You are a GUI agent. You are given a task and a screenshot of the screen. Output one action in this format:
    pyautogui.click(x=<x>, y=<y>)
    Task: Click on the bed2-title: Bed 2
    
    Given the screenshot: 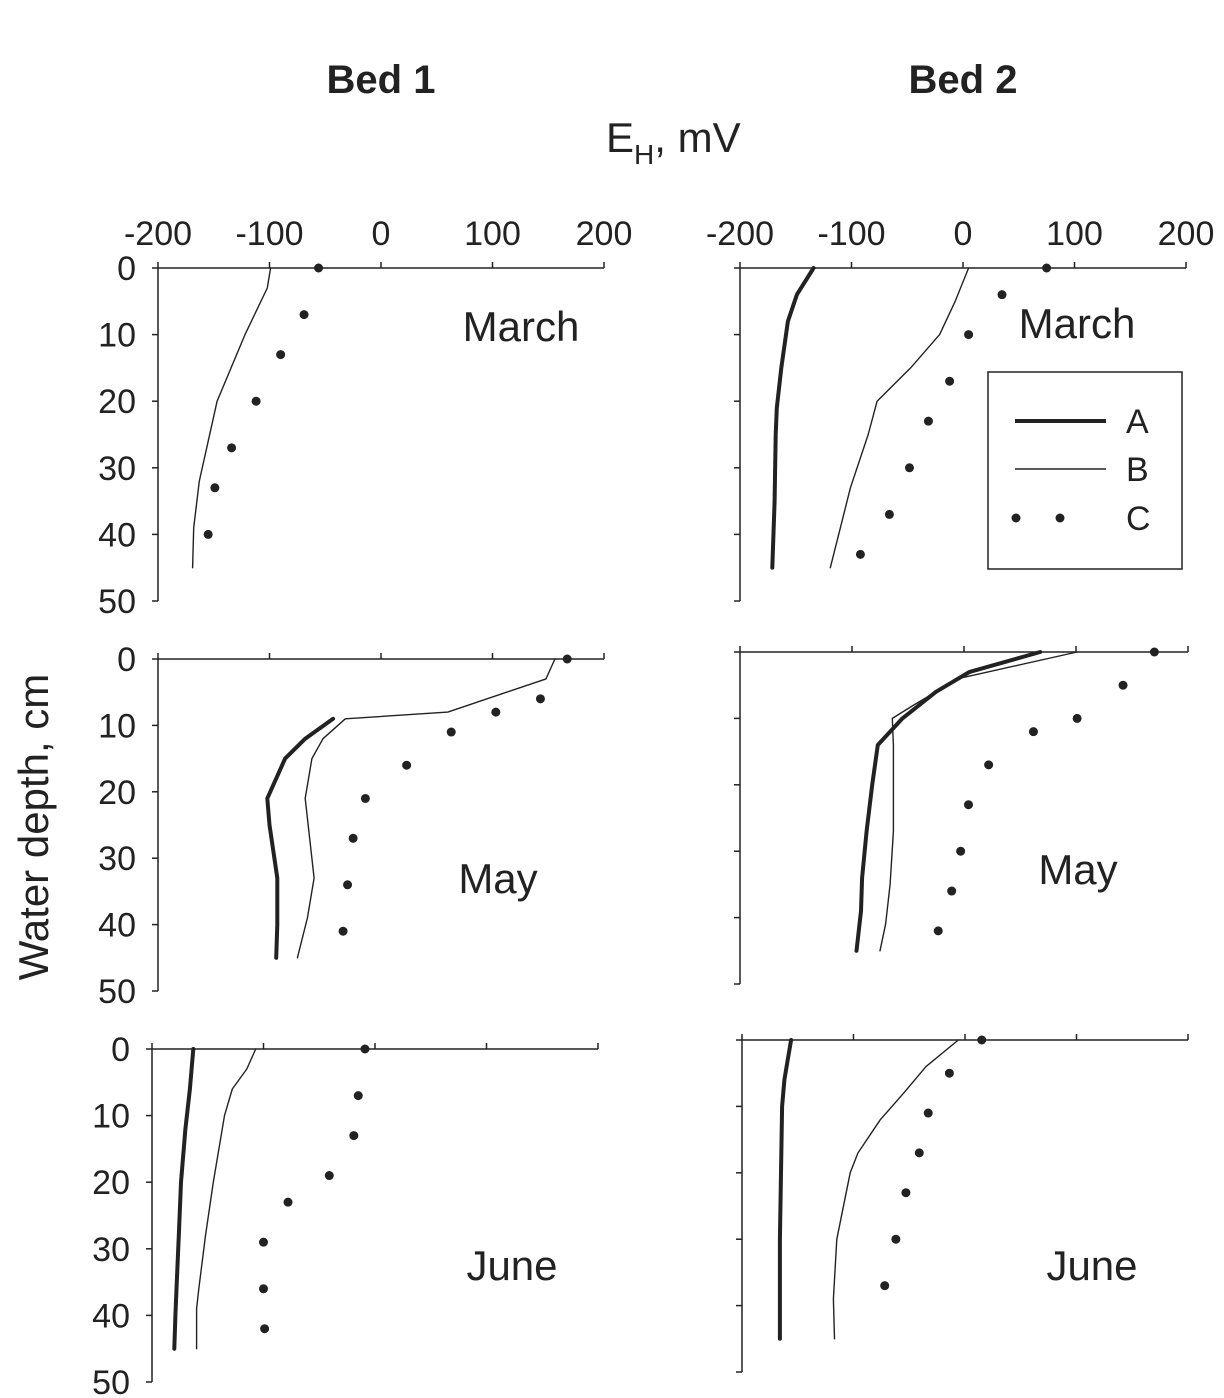 What is the action you would take?
    pyautogui.click(x=963, y=80)
    